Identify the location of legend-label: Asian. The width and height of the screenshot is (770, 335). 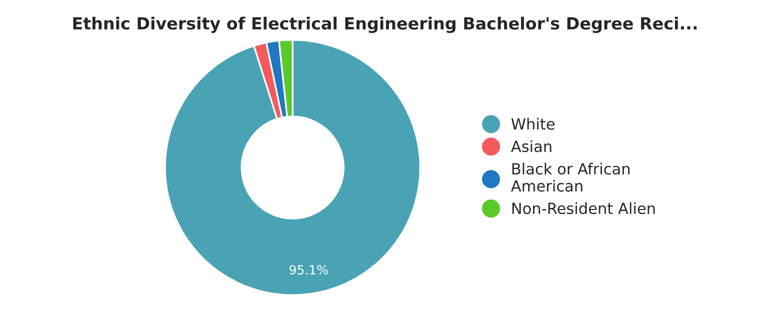
(531, 146).